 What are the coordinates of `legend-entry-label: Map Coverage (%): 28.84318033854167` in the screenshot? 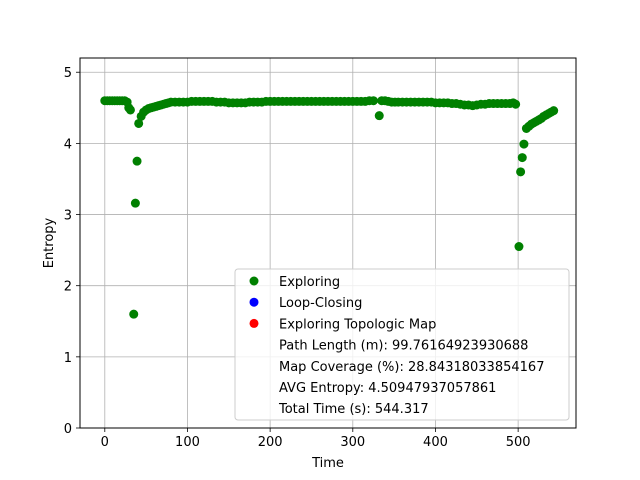 It's located at (411, 367).